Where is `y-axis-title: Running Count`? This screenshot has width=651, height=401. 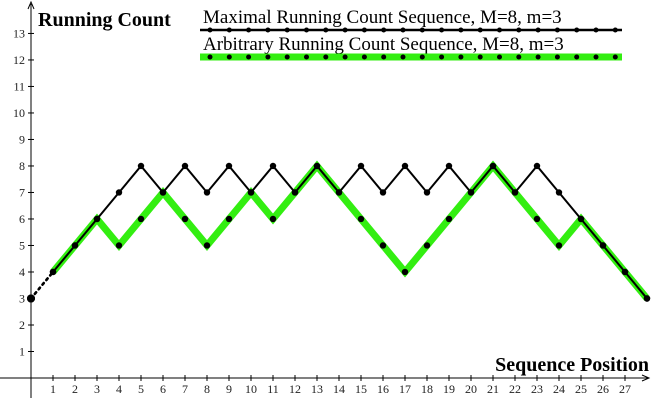 y-axis-title: Running Count is located at coordinates (104, 20).